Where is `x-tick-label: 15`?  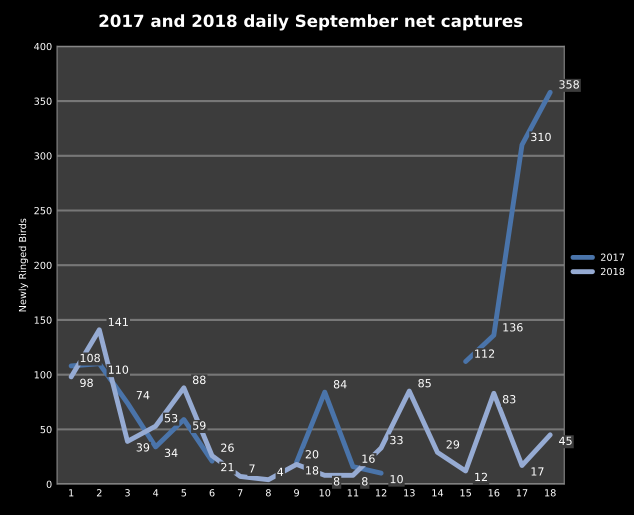
x-tick-label: 15 is located at coordinates (465, 492).